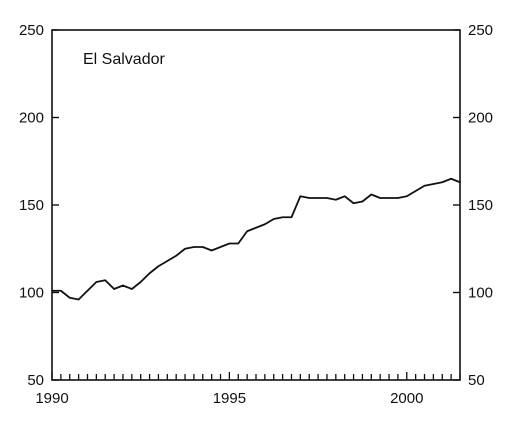 This screenshot has height=442, width=512. I want to click on y-tick-label-left-200: 200, so click(31, 118).